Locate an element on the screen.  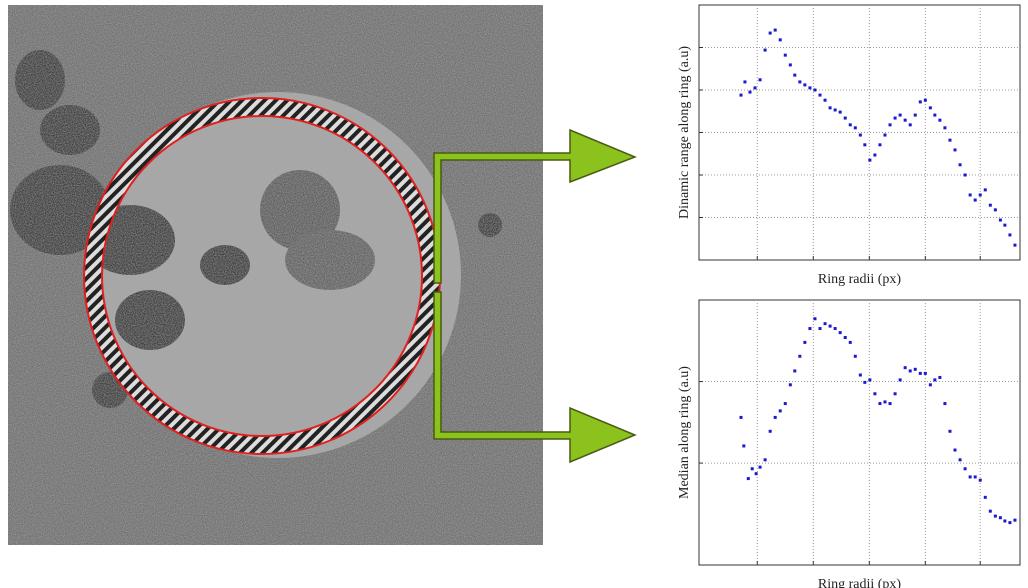
y-axis-label: Dinamic range along ring (a.u) is located at coordinates (684, 132).